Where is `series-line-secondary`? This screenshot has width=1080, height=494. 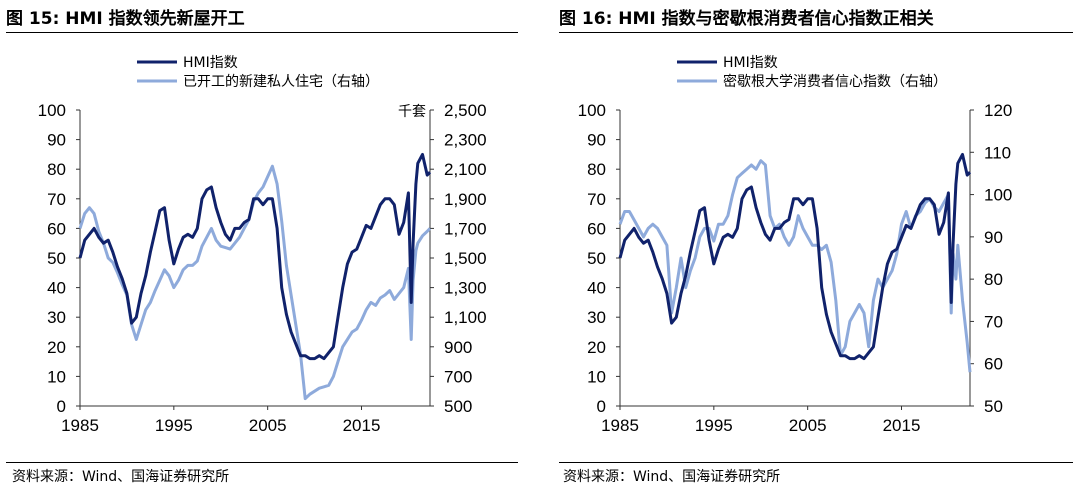
series-line-secondary is located at coordinates (795, 266).